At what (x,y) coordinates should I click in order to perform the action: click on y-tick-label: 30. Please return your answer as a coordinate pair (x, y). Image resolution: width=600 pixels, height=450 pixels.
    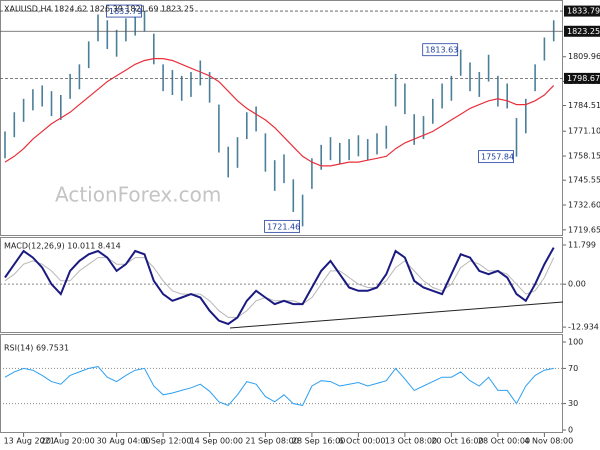
    Looking at the image, I should click on (573, 403).